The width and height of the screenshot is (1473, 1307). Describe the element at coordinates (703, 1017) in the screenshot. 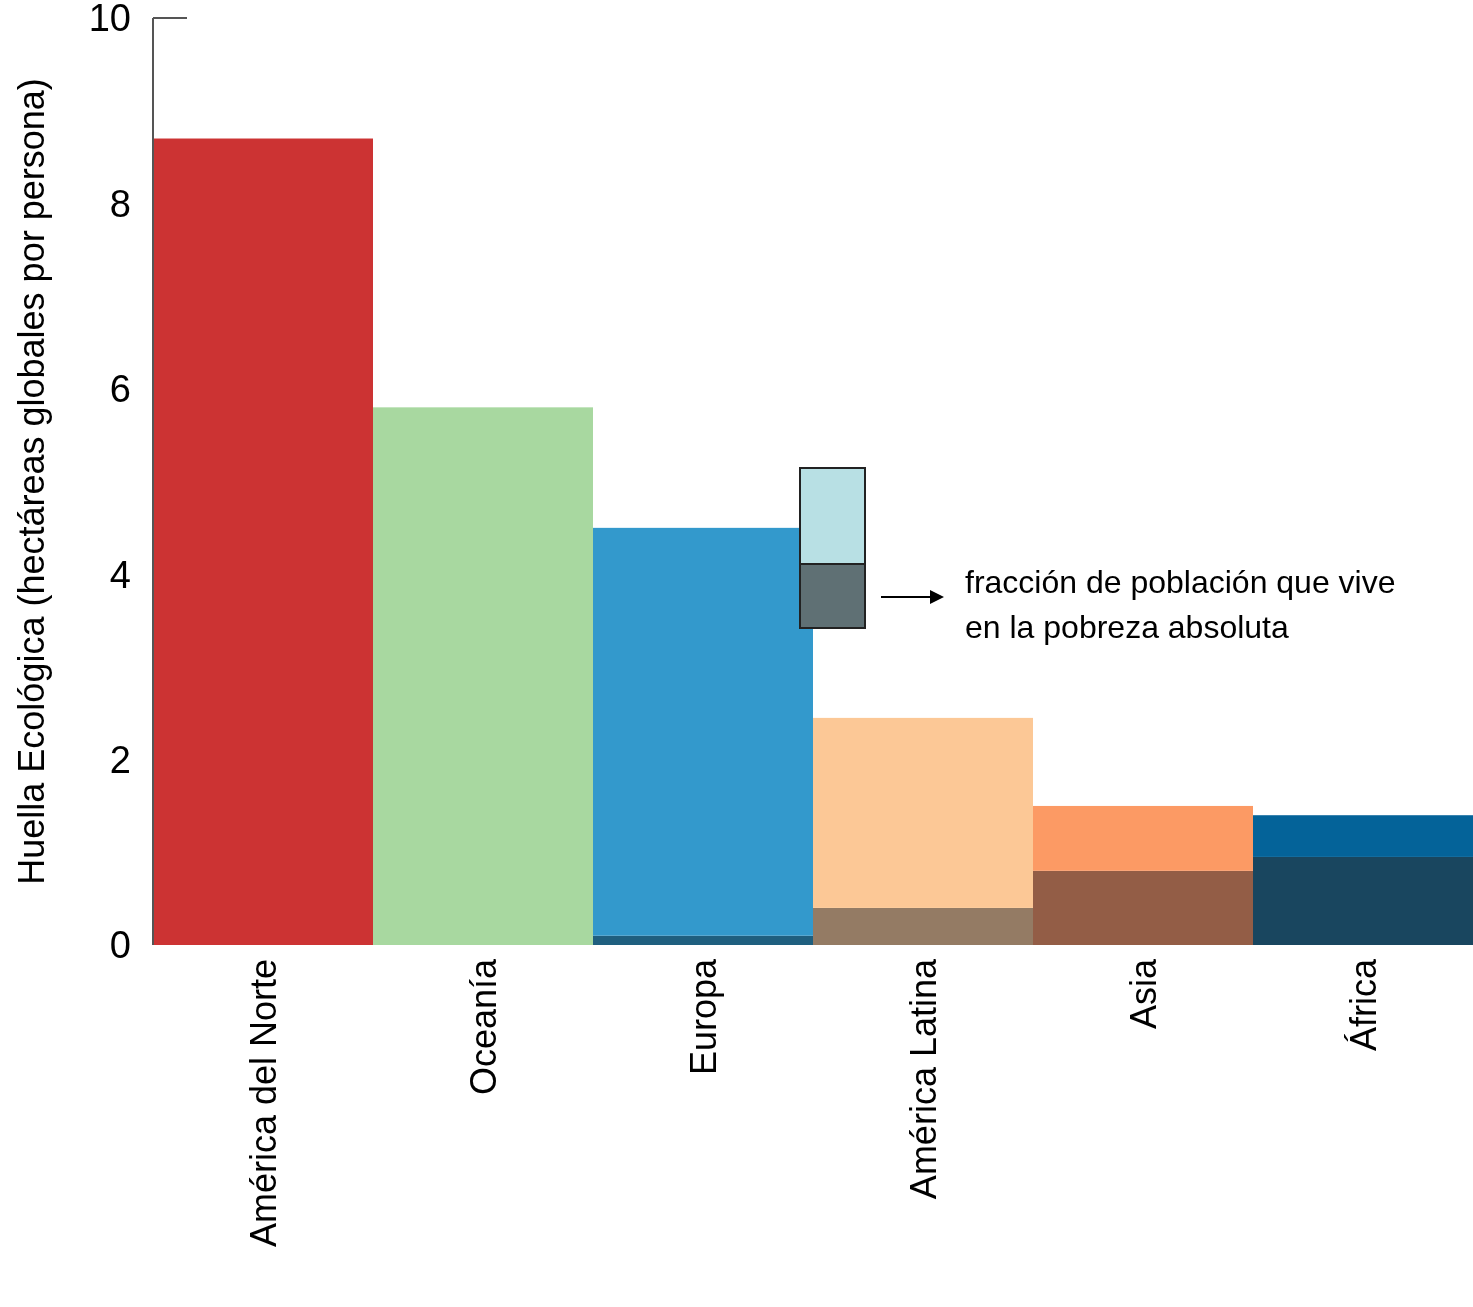

I see `x-tick-label: Europa` at that location.